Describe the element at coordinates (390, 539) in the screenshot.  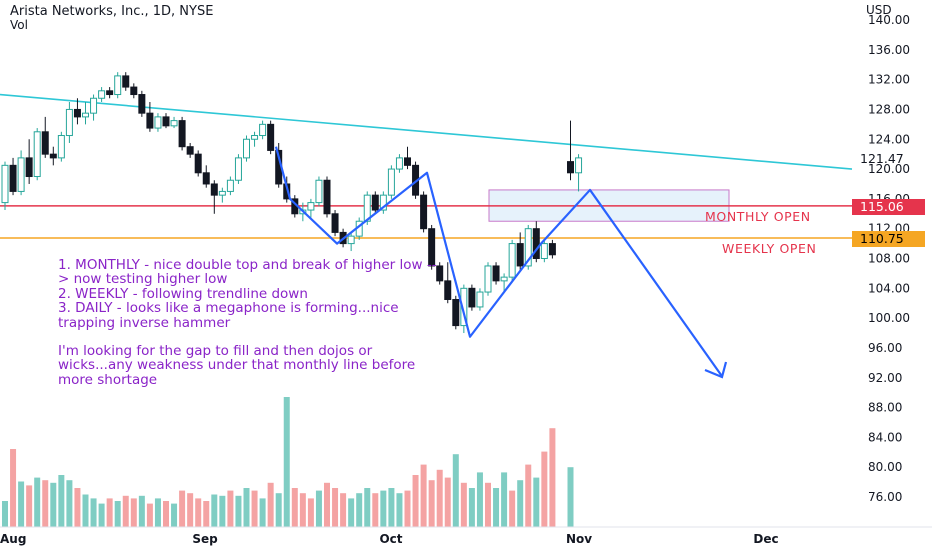
I see `time-tick: Oct` at that location.